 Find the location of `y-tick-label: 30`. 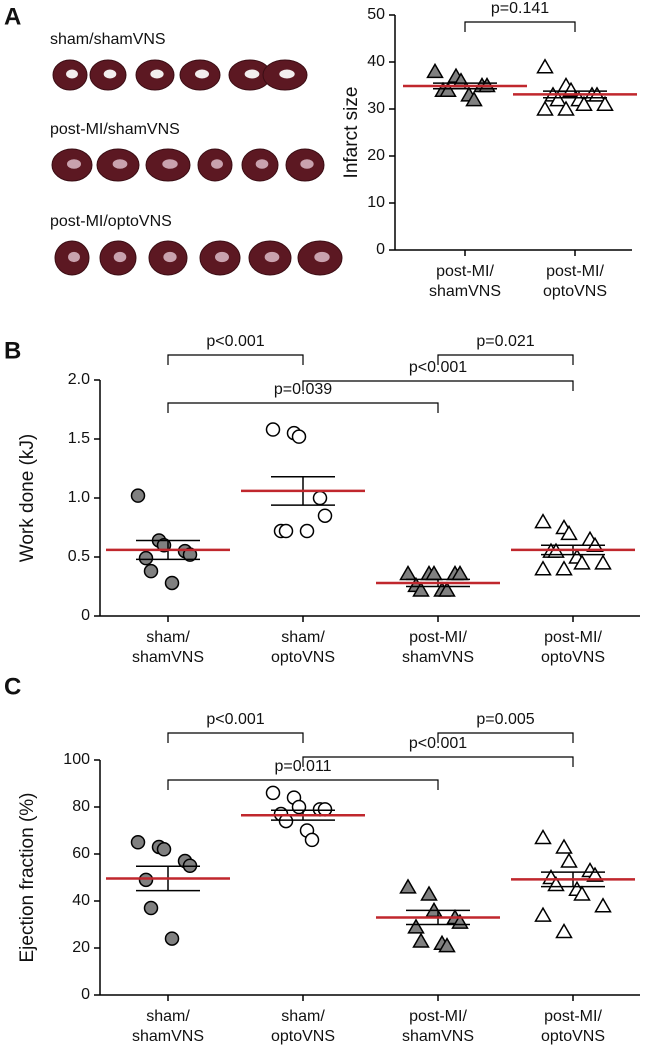

y-tick-label: 30 is located at coordinates (376, 108).